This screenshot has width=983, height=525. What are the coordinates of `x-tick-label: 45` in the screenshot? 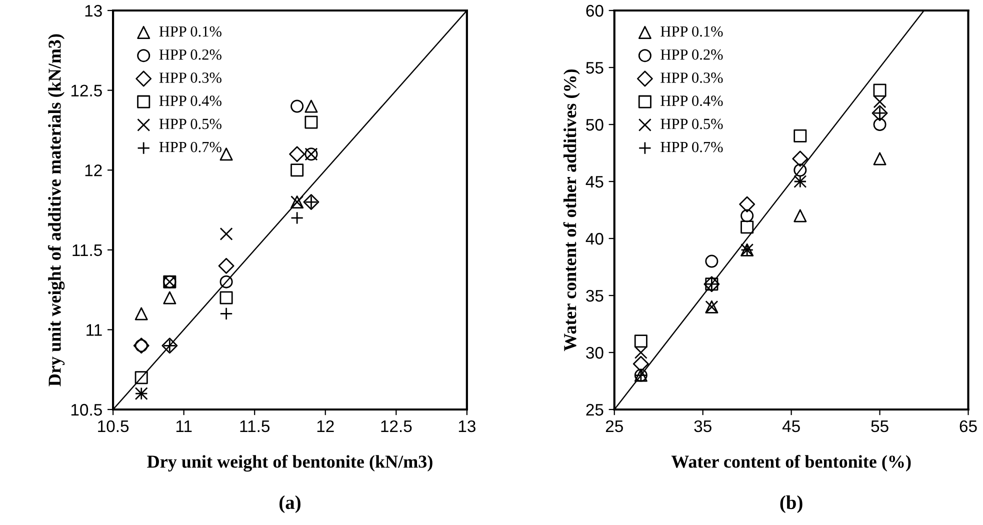 It's located at (791, 426).